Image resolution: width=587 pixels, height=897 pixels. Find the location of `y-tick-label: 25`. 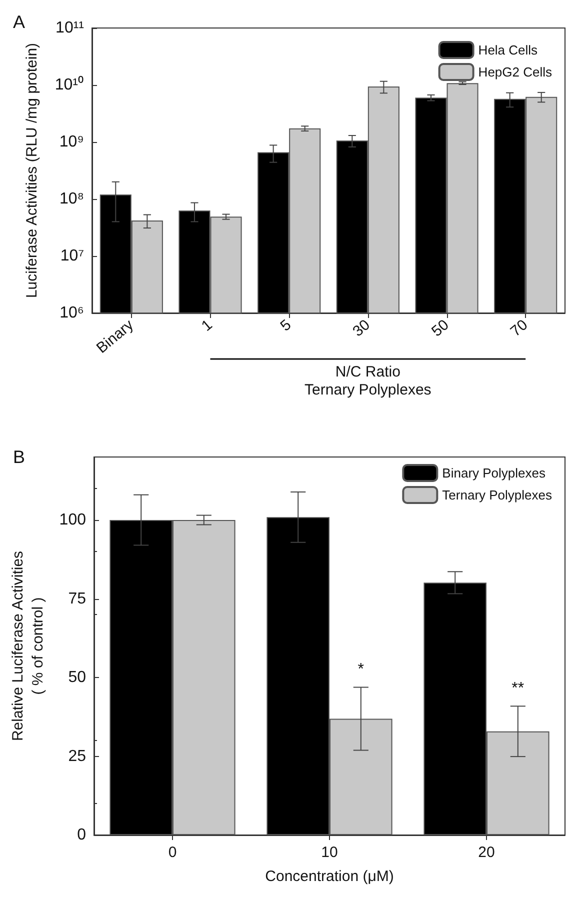

y-tick-label: 25 is located at coordinates (77, 756).